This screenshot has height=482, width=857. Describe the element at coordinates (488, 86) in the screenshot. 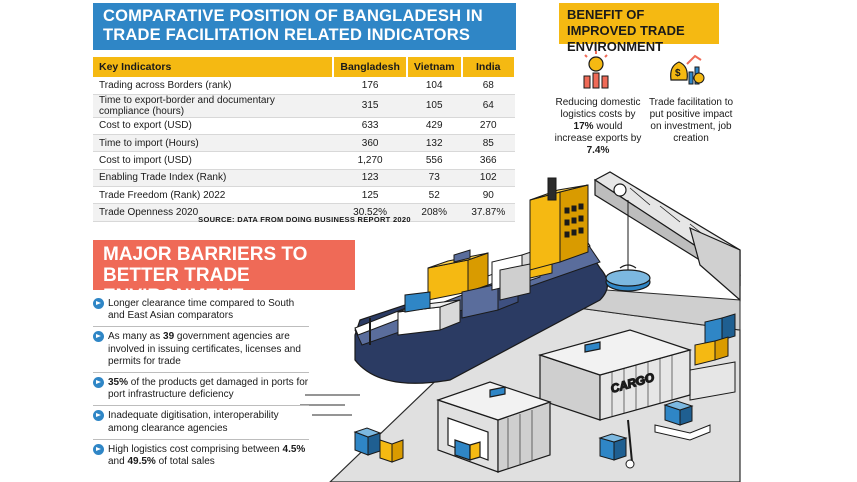

I see `india-value: 68` at that location.